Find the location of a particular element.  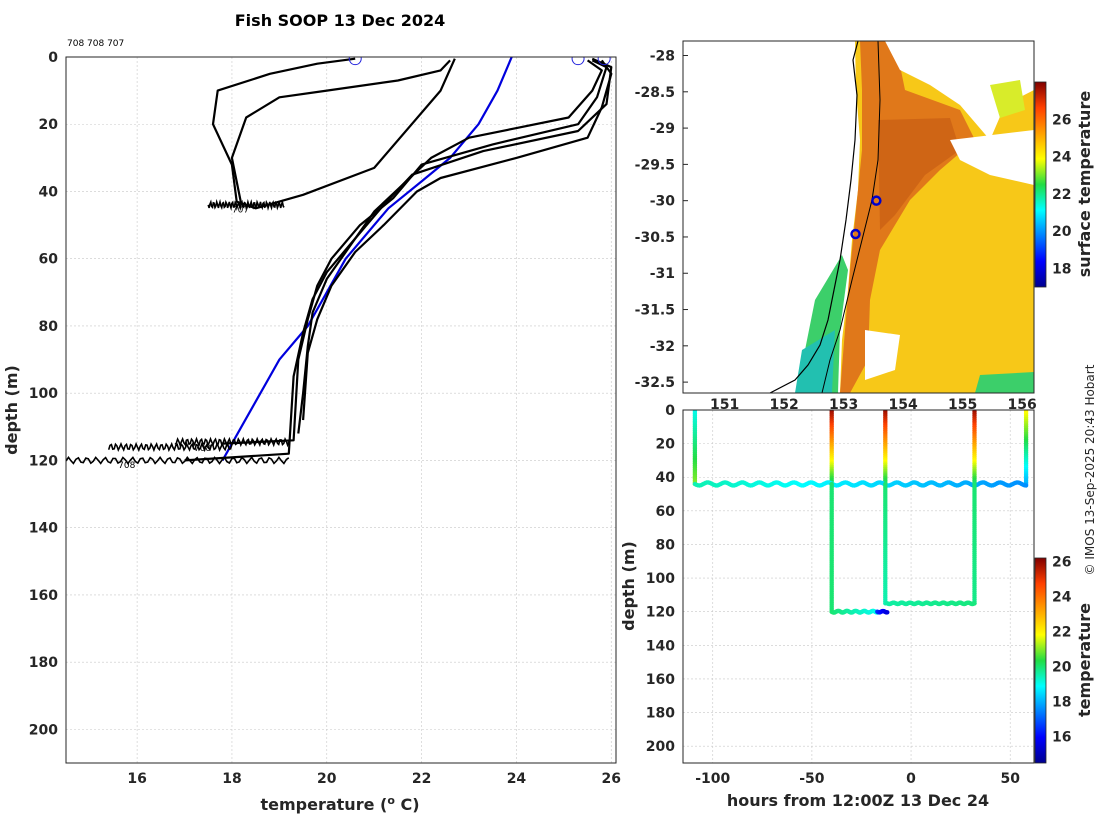

station-markers is located at coordinates (866, 217).